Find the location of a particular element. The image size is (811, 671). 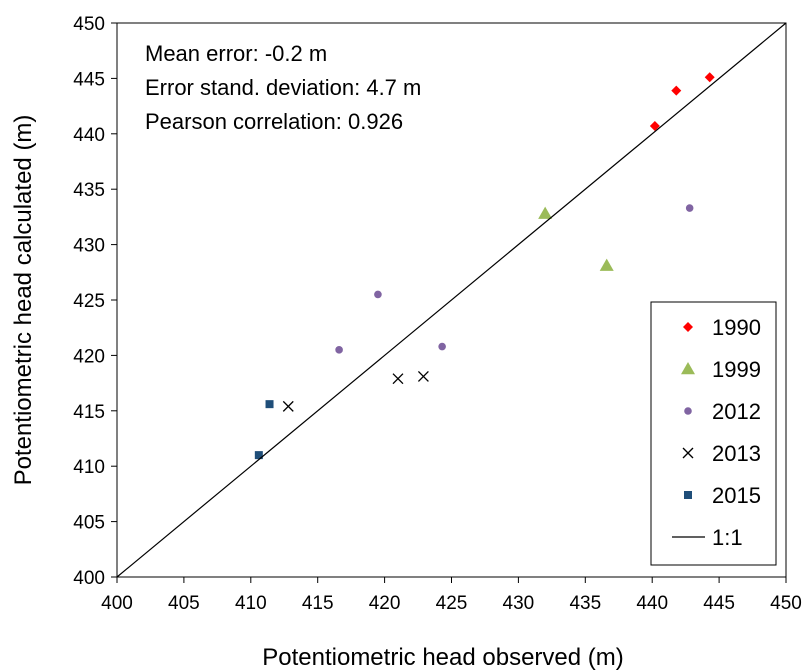

y-axis-title: Potentiometric head calculated (m) is located at coordinates (23, 300).